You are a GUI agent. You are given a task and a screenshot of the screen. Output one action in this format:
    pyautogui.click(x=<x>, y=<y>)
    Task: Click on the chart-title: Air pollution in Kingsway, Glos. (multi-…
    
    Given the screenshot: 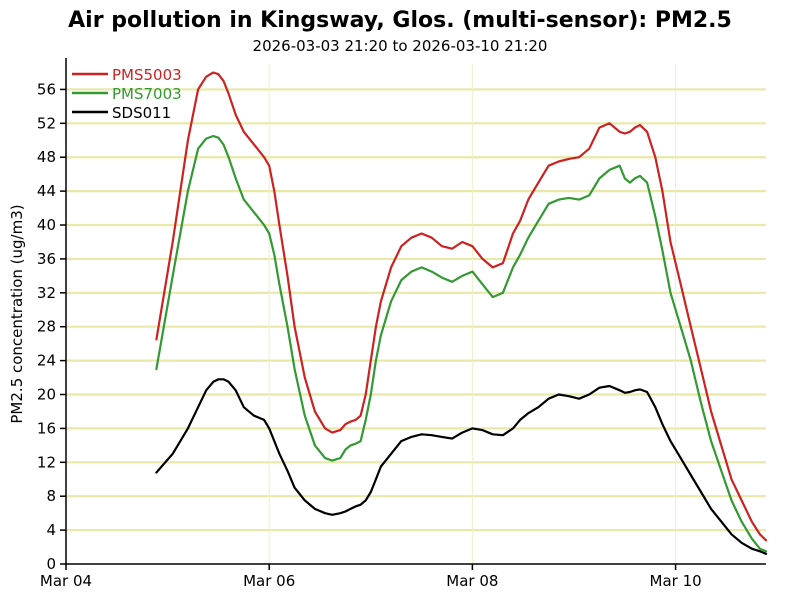 What is the action you would take?
    pyautogui.click(x=400, y=20)
    